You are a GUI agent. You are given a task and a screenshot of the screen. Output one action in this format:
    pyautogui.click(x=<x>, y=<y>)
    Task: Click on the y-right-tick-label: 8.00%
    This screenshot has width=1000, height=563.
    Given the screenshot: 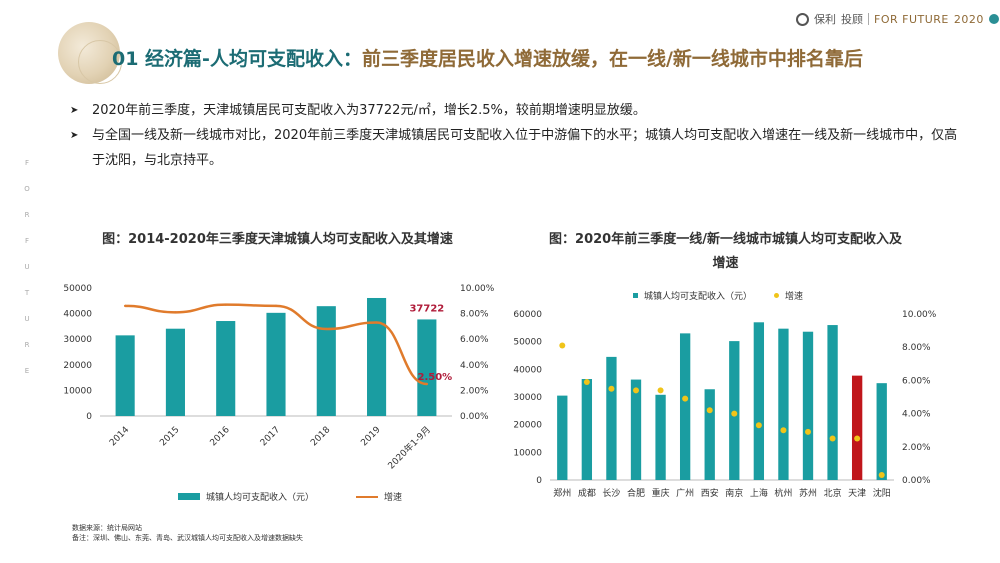 What is the action you would take?
    pyautogui.click(x=916, y=348)
    